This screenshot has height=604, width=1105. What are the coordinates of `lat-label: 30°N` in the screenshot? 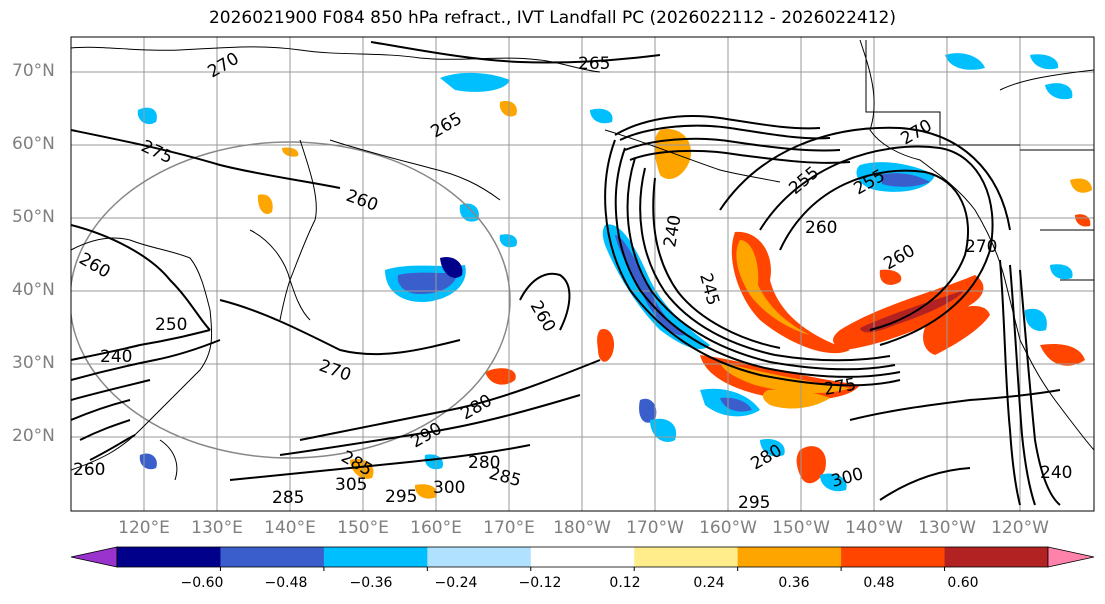 It's located at (33, 363).